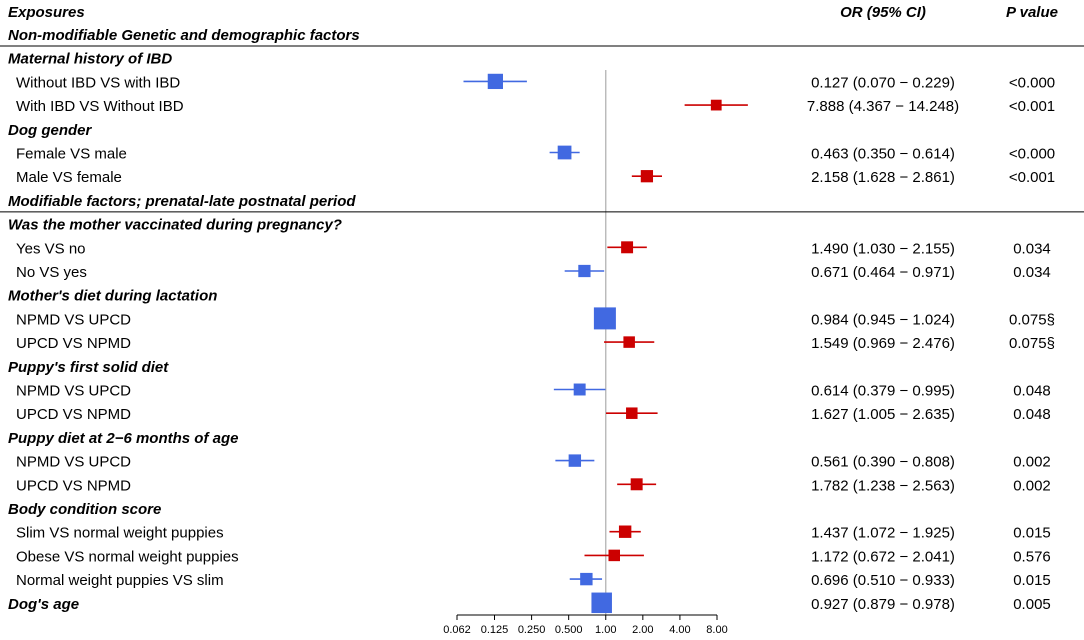 The height and width of the screenshot is (640, 1084). I want to click on header-exposures: Exposures, so click(46, 12).